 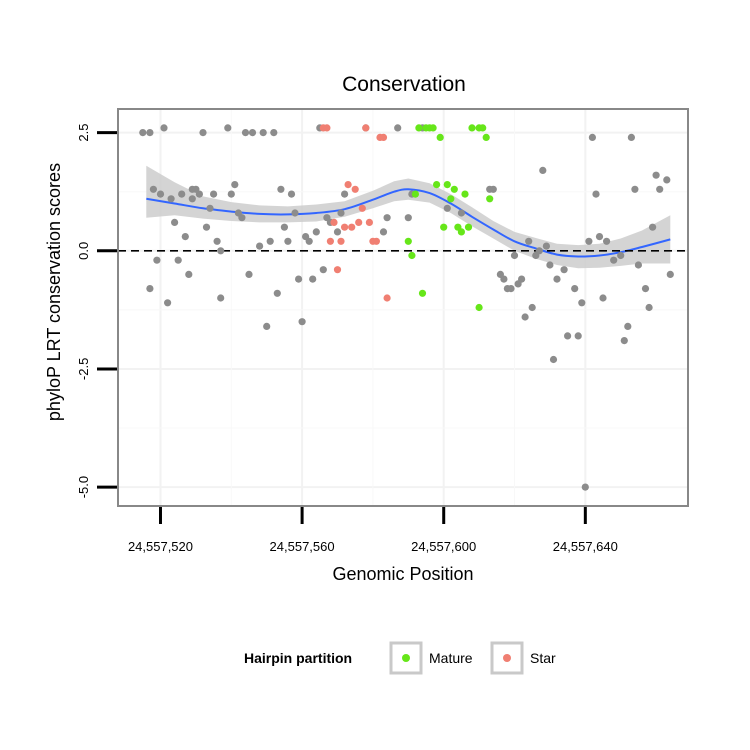 What do you see at coordinates (507, 658) in the screenshot?
I see `legend-key-star-dot` at bounding box center [507, 658].